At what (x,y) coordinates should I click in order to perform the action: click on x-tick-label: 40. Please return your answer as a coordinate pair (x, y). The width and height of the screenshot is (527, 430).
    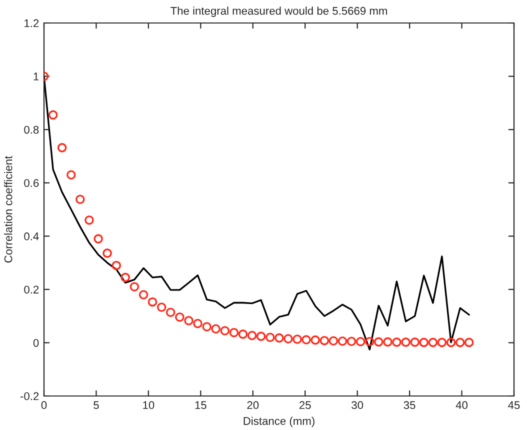
    Looking at the image, I should click on (462, 405).